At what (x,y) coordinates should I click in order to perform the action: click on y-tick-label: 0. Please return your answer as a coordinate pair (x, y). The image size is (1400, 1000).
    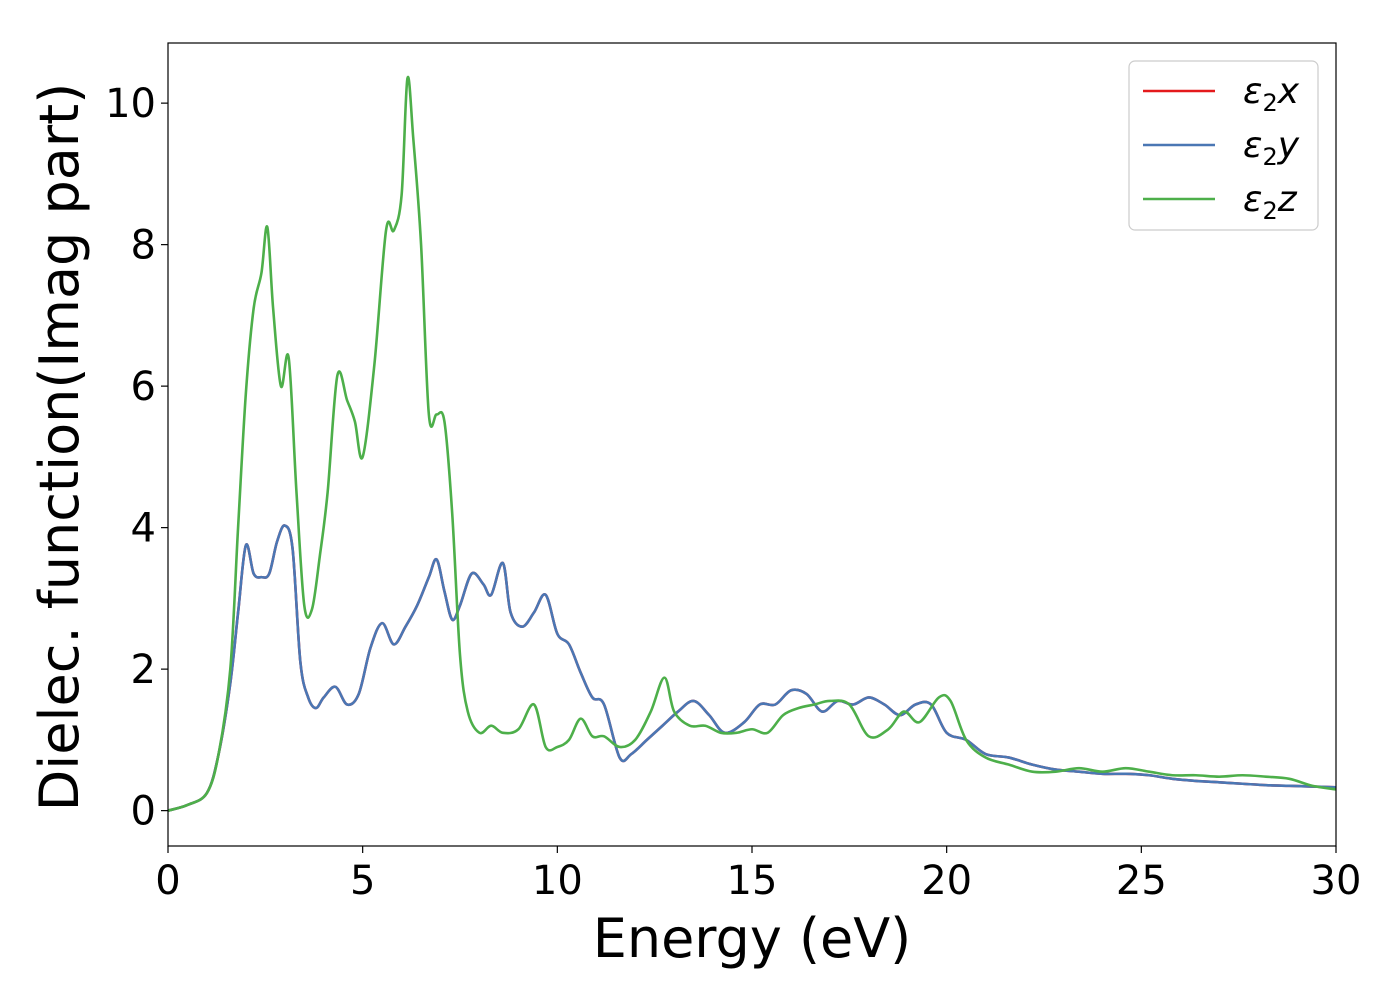
    Looking at the image, I should click on (143, 812).